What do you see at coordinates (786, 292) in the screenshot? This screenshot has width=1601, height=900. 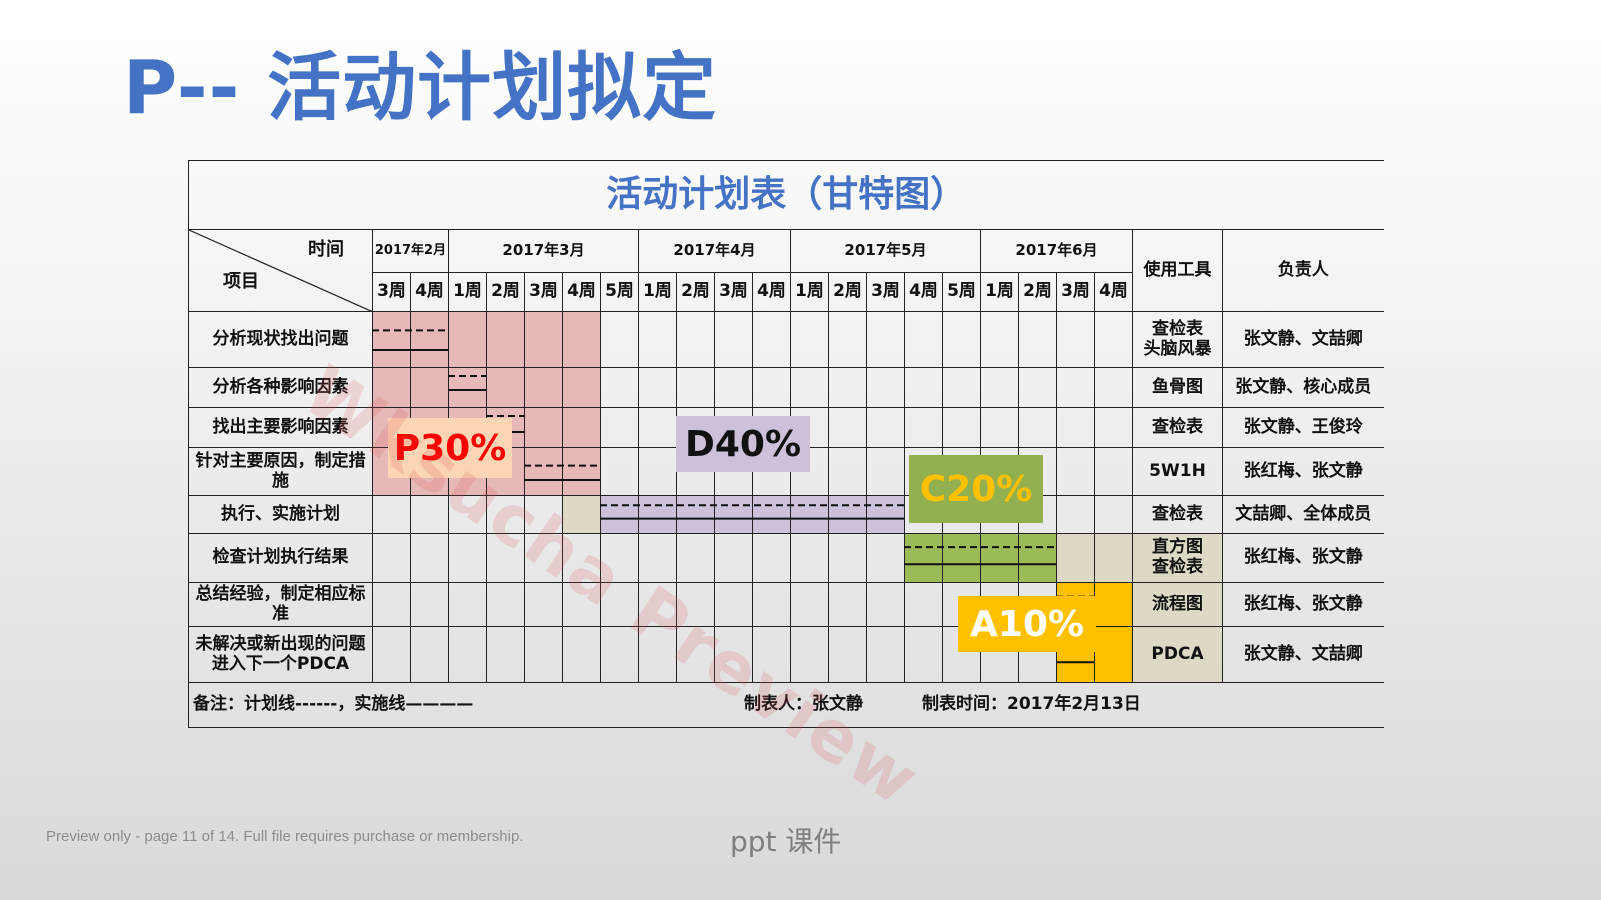 I see `week-header-row: 3周 4周 1周 2周 3周 4周 5周 1周 2周 3周 4周 1周 2周 3周 4周 5周 1周 2周 3周 4周` at bounding box center [786, 292].